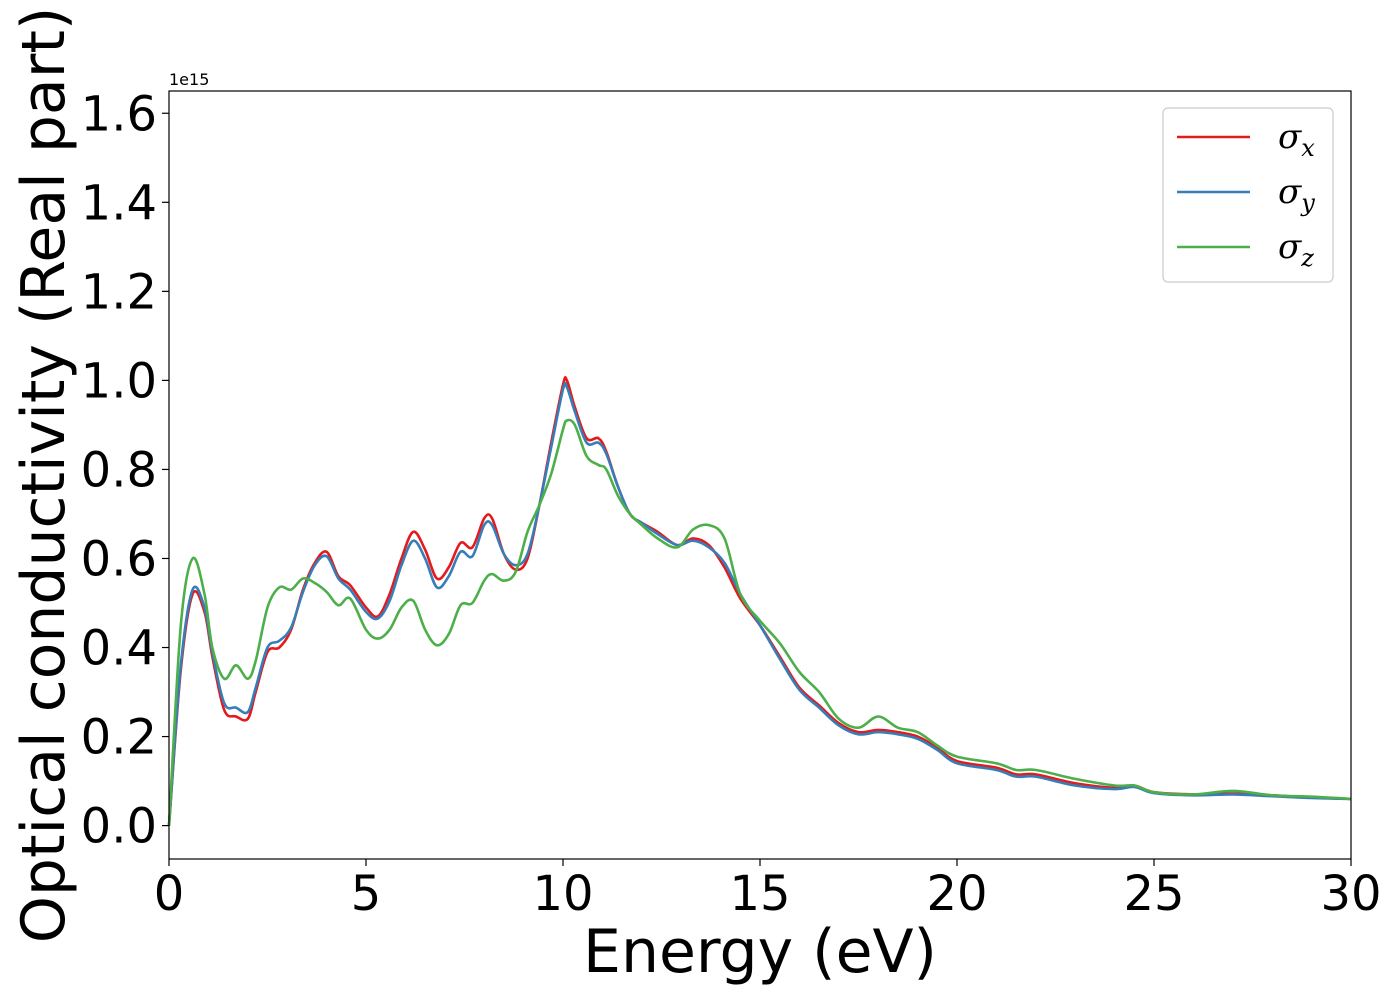 Image resolution: width=1400 pixels, height=1000 pixels. Describe the element at coordinates (119, 649) in the screenshot. I see `y-tick-label: 0.4` at that location.